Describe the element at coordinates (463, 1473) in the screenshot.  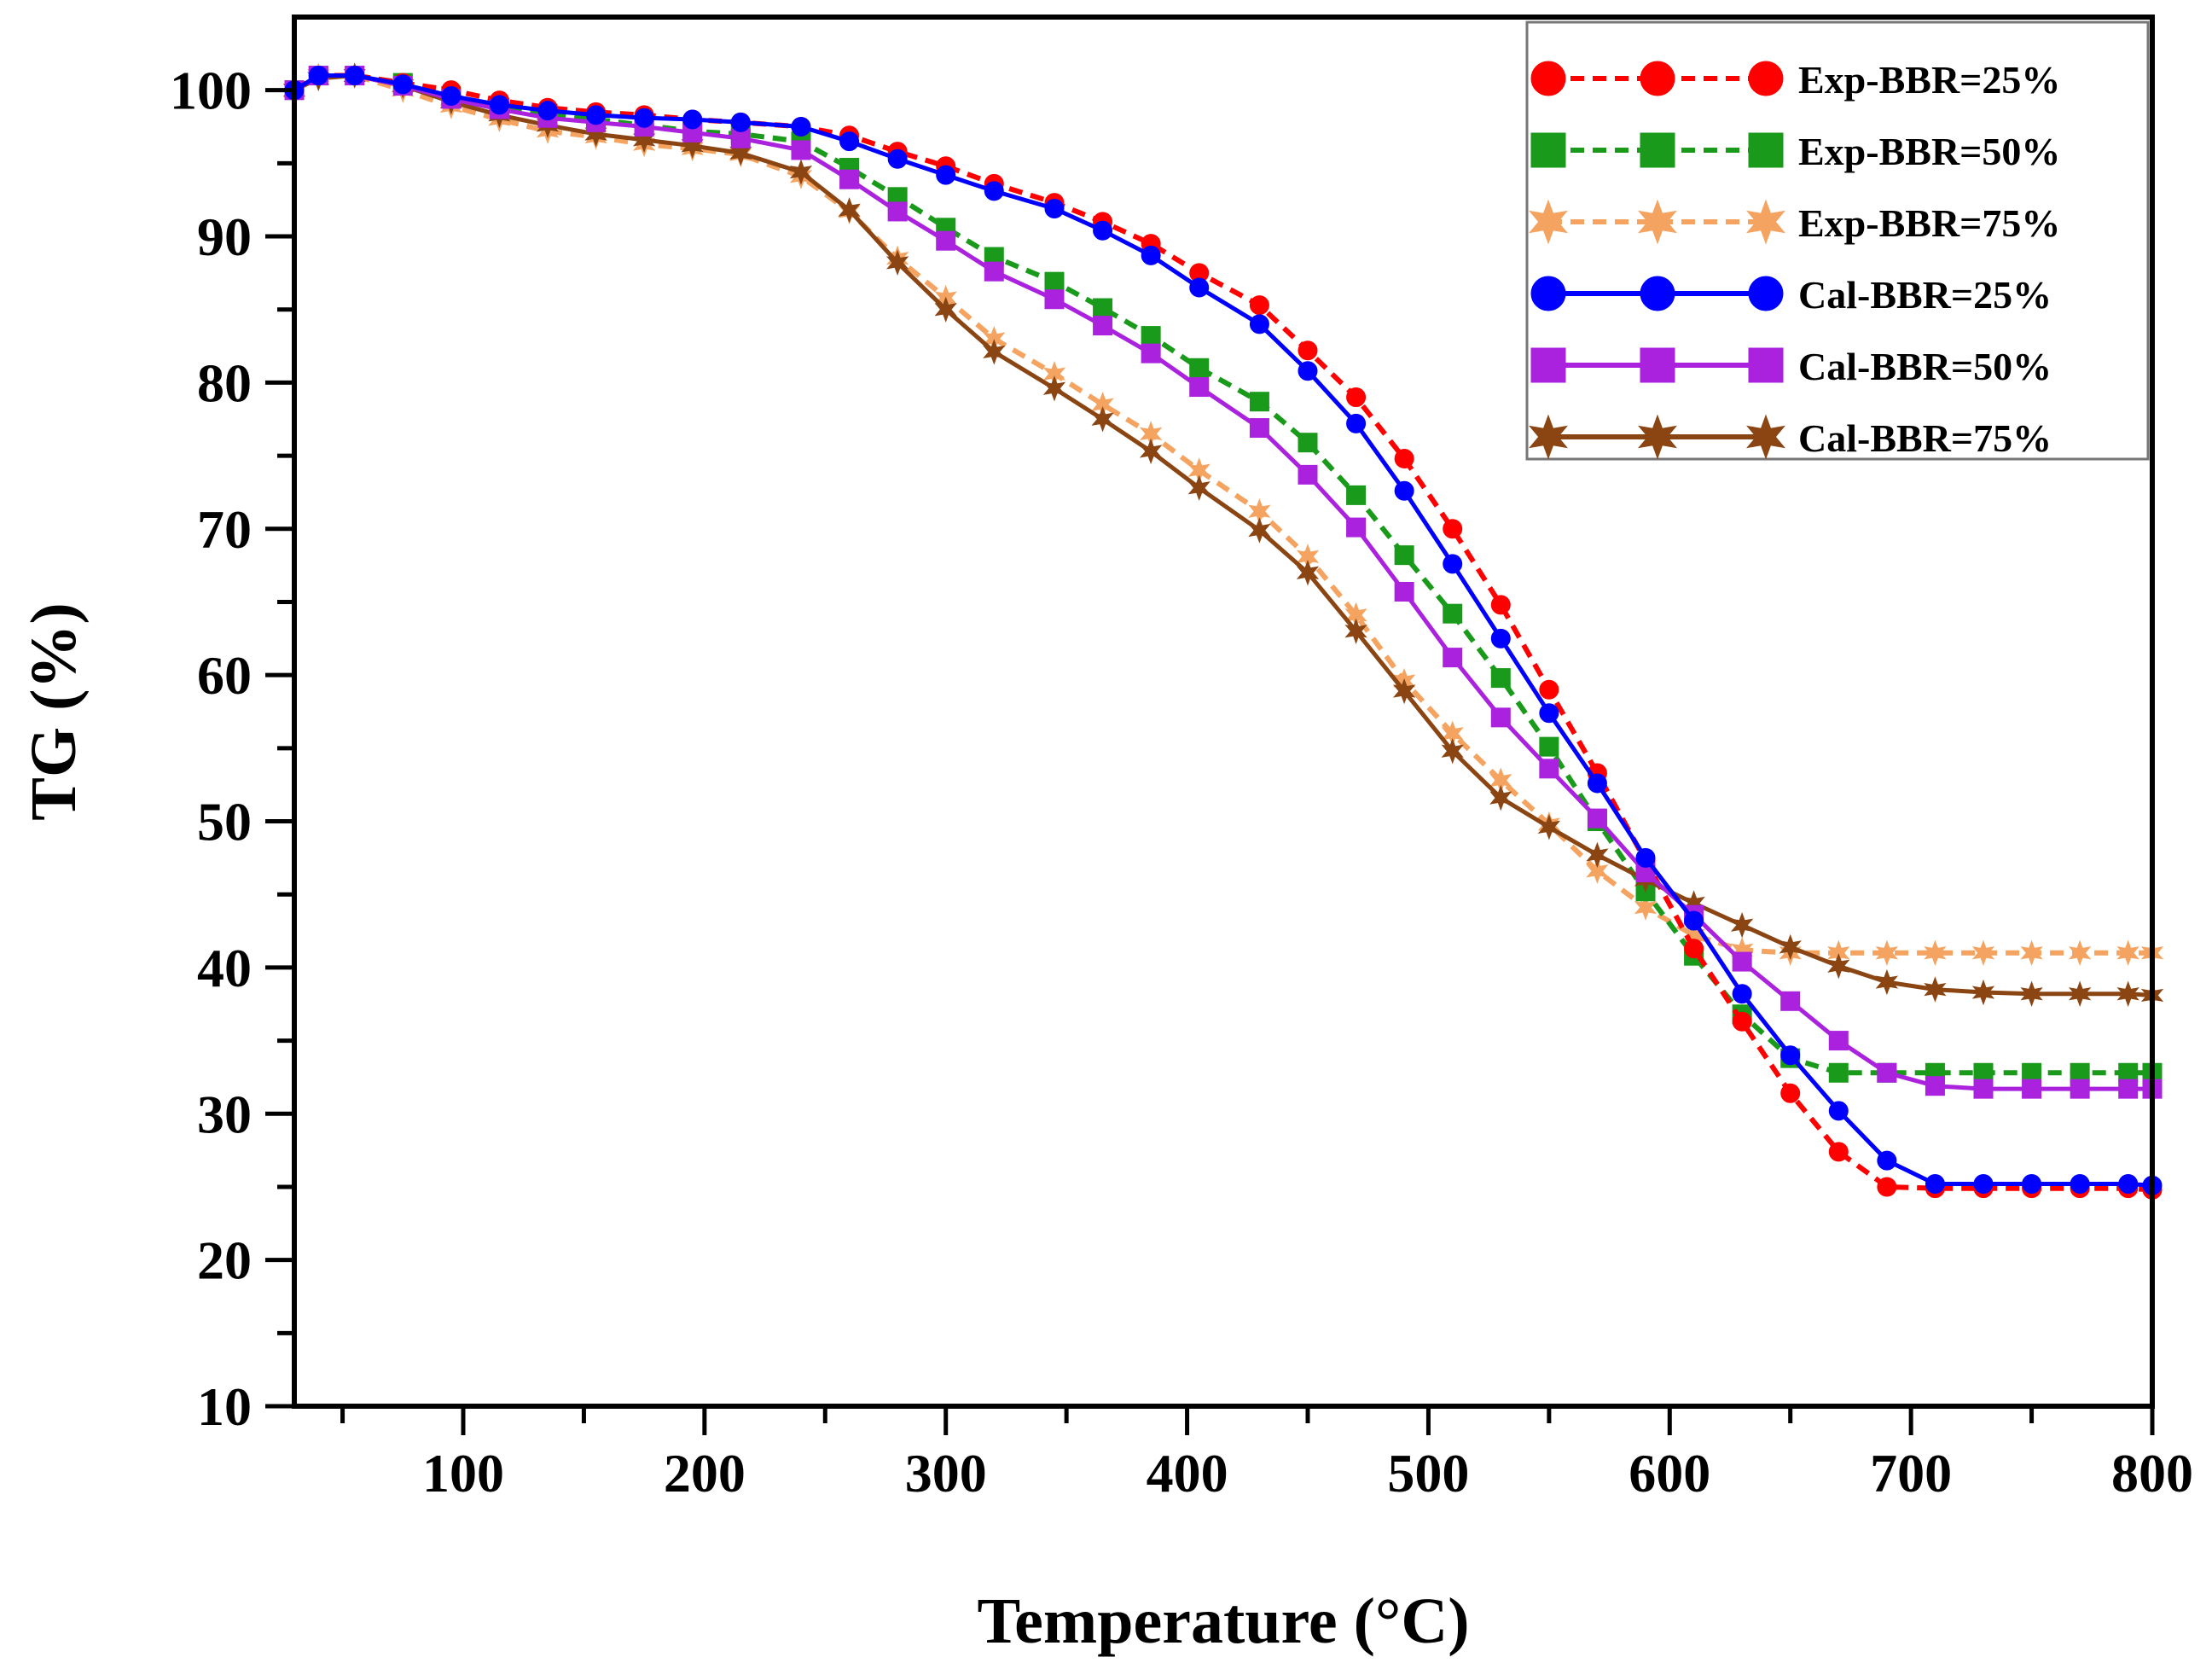
I see `x-tick-label-100: 100` at that location.